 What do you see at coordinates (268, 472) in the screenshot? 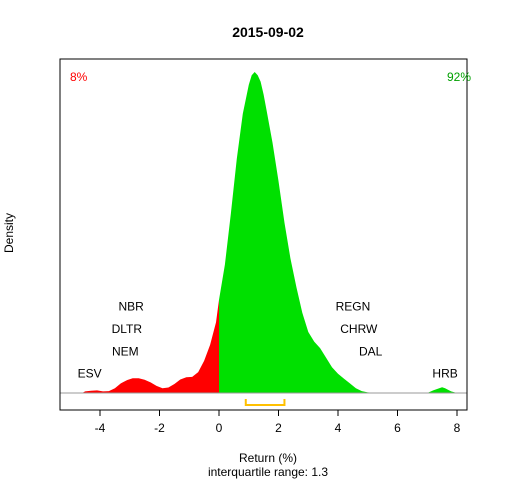
I see `iqr-subtitle: interquartile range: 1.3` at bounding box center [268, 472].